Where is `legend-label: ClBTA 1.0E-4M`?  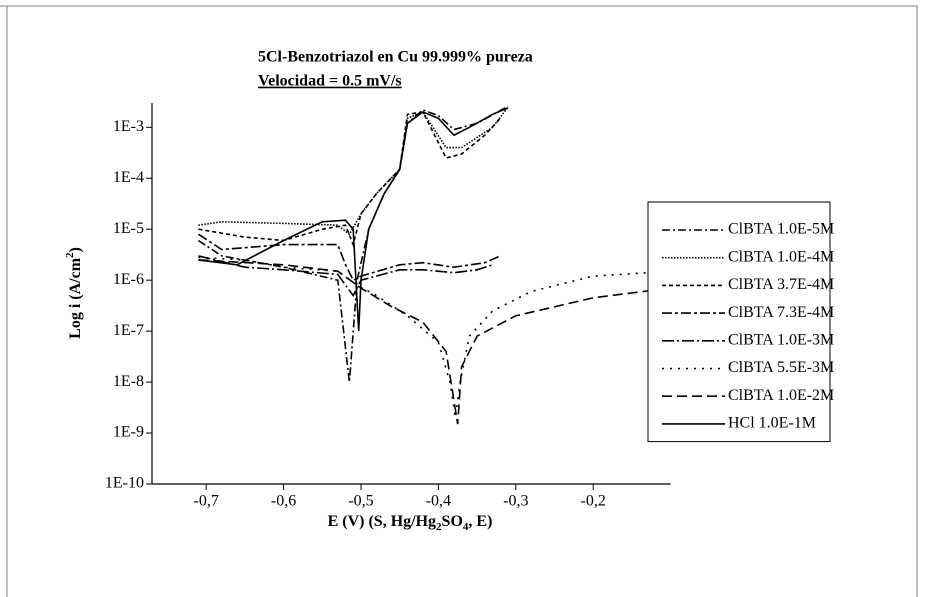
legend-label: ClBTA 1.0E-4M is located at coordinates (781, 256).